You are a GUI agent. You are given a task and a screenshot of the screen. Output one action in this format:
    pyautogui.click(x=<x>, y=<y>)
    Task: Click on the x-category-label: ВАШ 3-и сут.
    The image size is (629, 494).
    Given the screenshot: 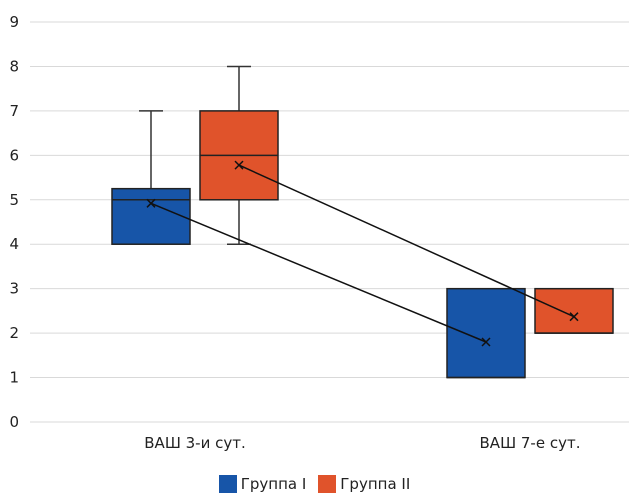 What is the action you would take?
    pyautogui.click(x=194, y=443)
    